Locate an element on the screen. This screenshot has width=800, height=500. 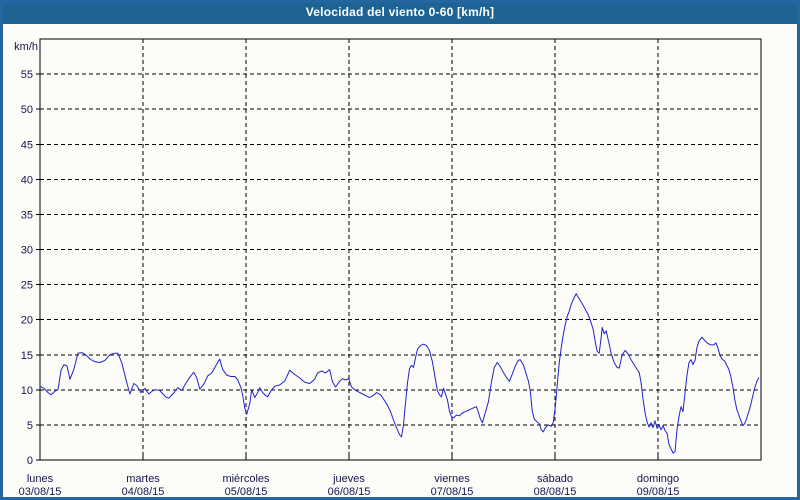
x-axis-day-name-label: sábado is located at coordinates (555, 479).